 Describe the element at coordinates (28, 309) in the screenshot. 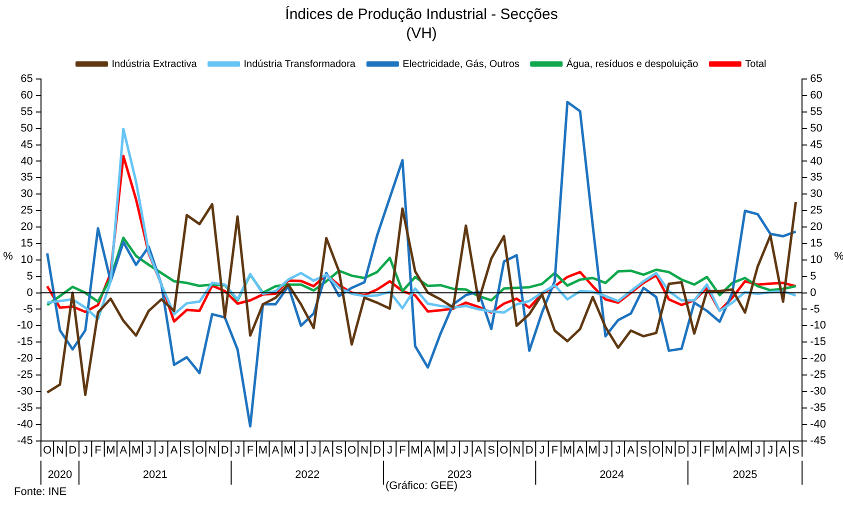

I see `y-tick-label: -5` at that location.